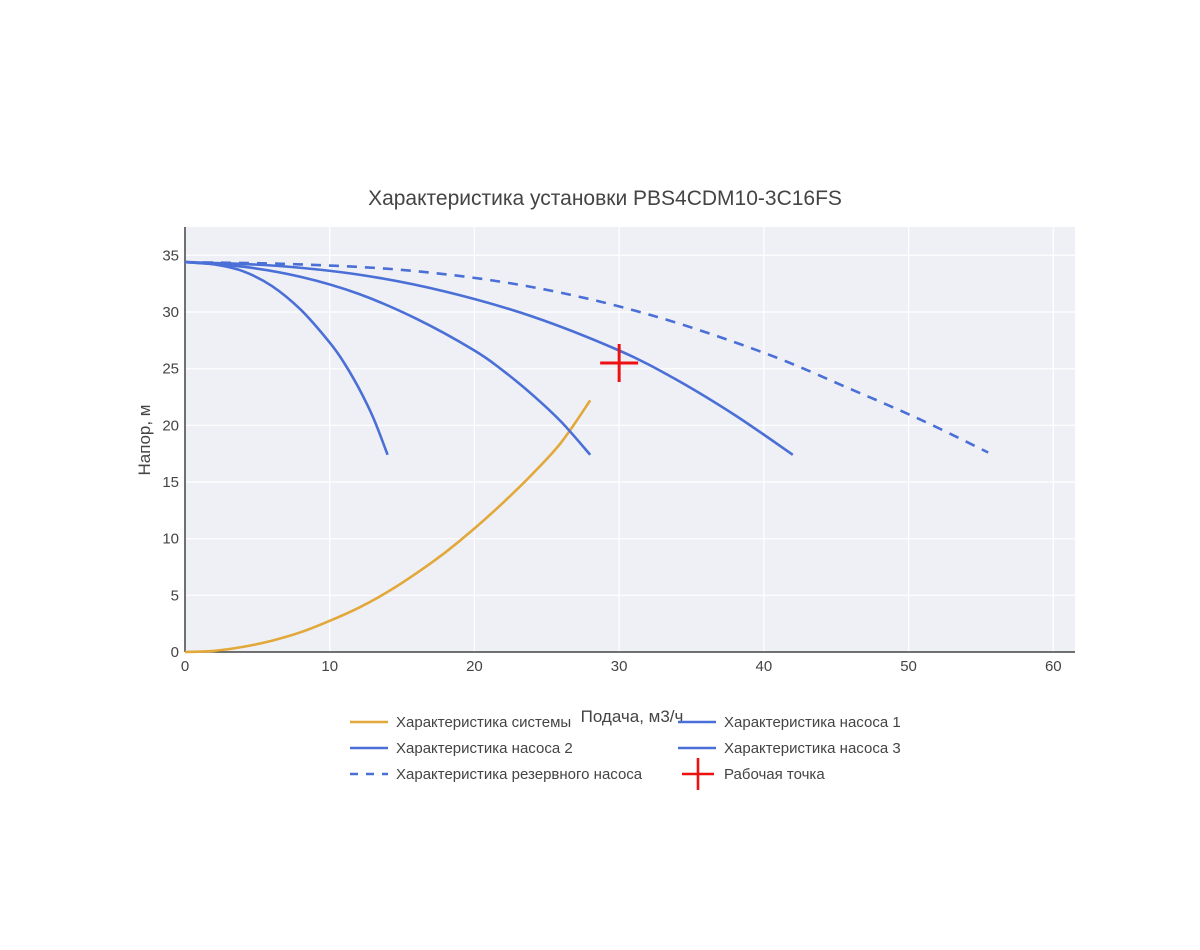 The height and width of the screenshot is (950, 1200). I want to click on legend-label: Характеристика резервного насоса, so click(519, 774).